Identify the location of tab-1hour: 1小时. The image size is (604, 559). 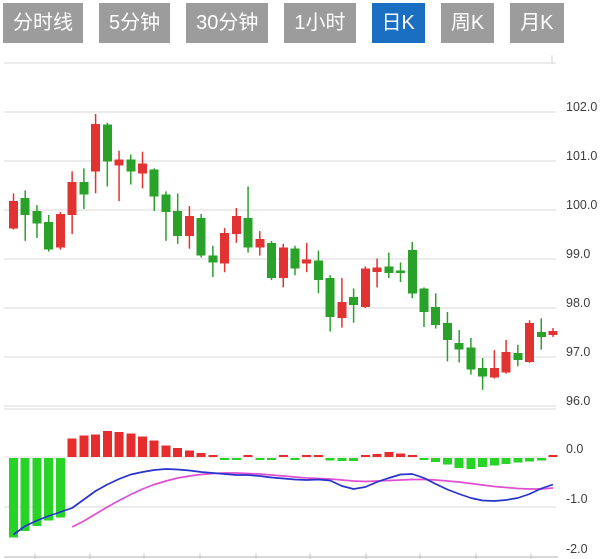
(320, 23).